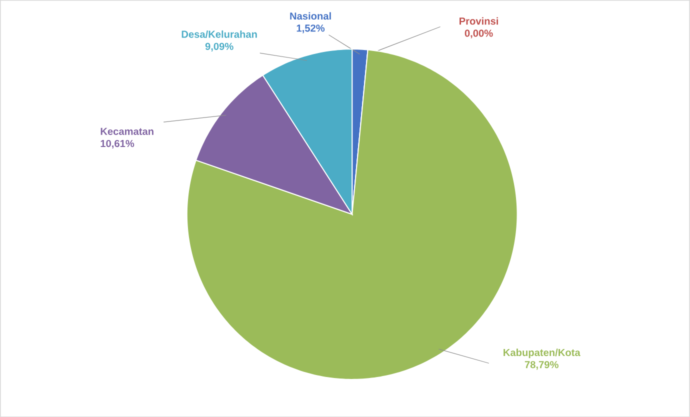  What do you see at coordinates (219, 47) in the screenshot?
I see `data-label: 9,09%` at bounding box center [219, 47].